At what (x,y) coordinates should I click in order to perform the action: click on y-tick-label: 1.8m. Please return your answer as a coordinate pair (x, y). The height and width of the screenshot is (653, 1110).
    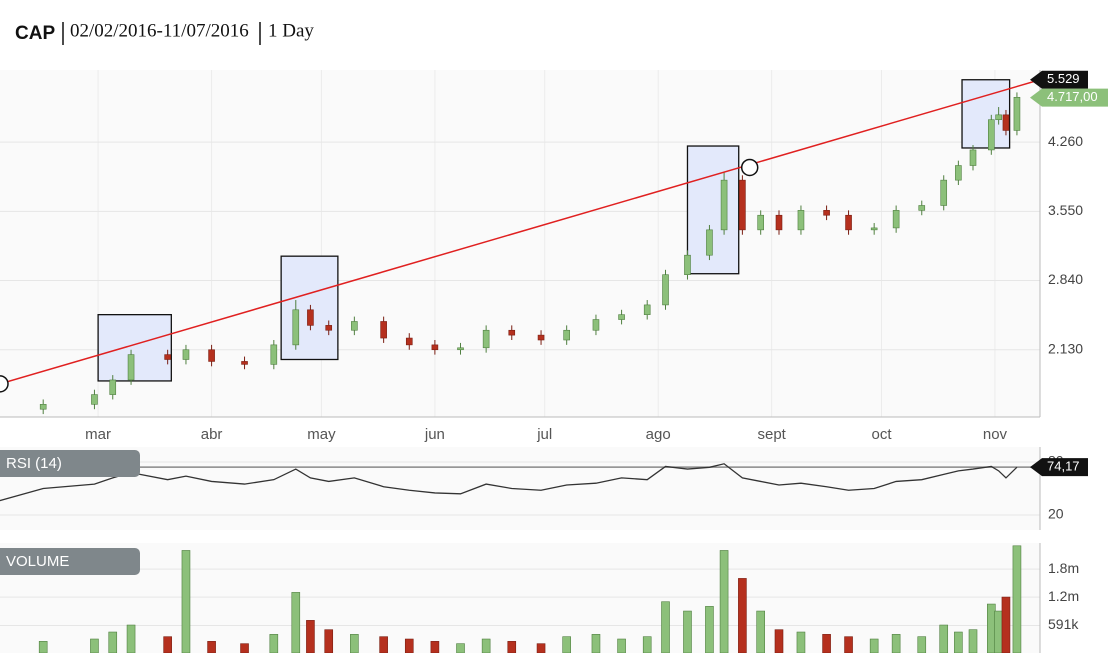
    Looking at the image, I should click on (1063, 568).